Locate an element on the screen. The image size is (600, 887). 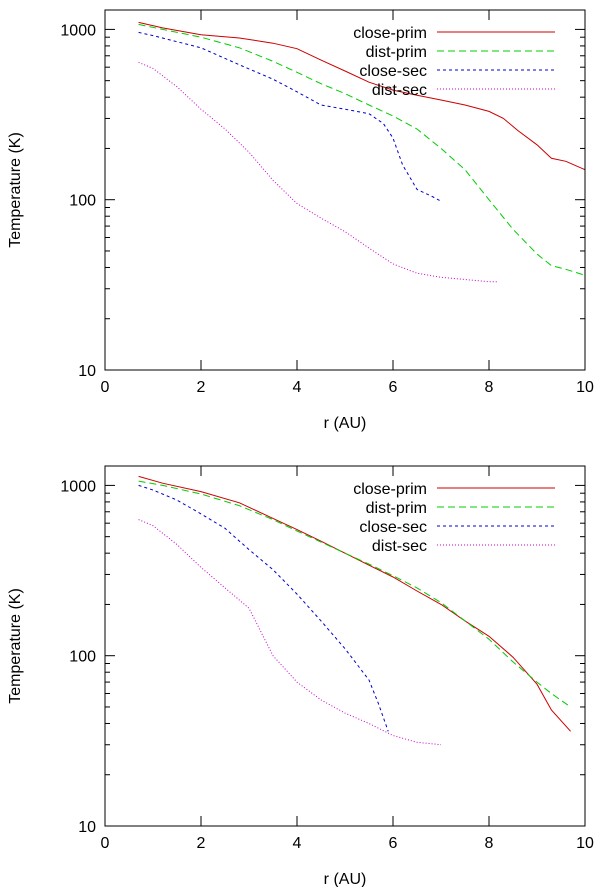
series-line-close-prim is located at coordinates (362, 96).